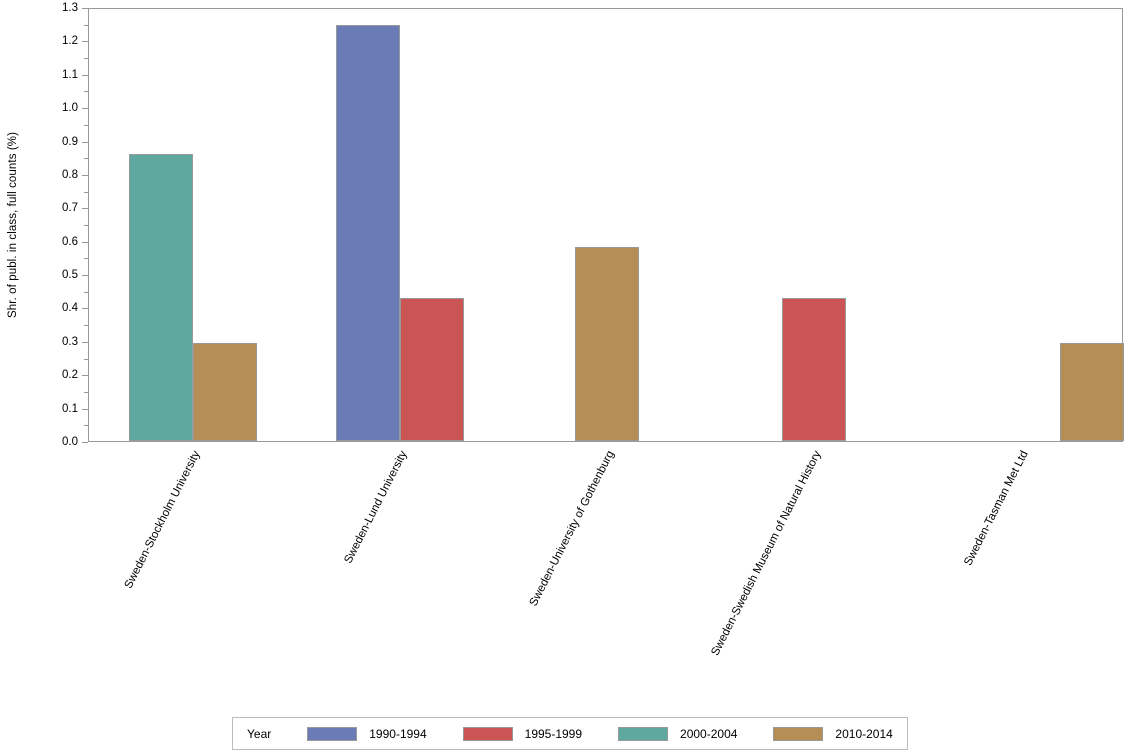 Image resolution: width=1134 pixels, height=756 pixels. Describe the element at coordinates (70, 275) in the screenshot. I see `y-axis-tick-label: 0.5` at that location.